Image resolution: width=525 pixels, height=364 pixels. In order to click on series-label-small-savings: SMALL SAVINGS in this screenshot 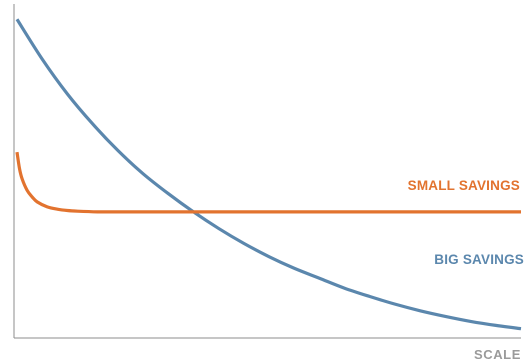, I will do `click(464, 185)`.